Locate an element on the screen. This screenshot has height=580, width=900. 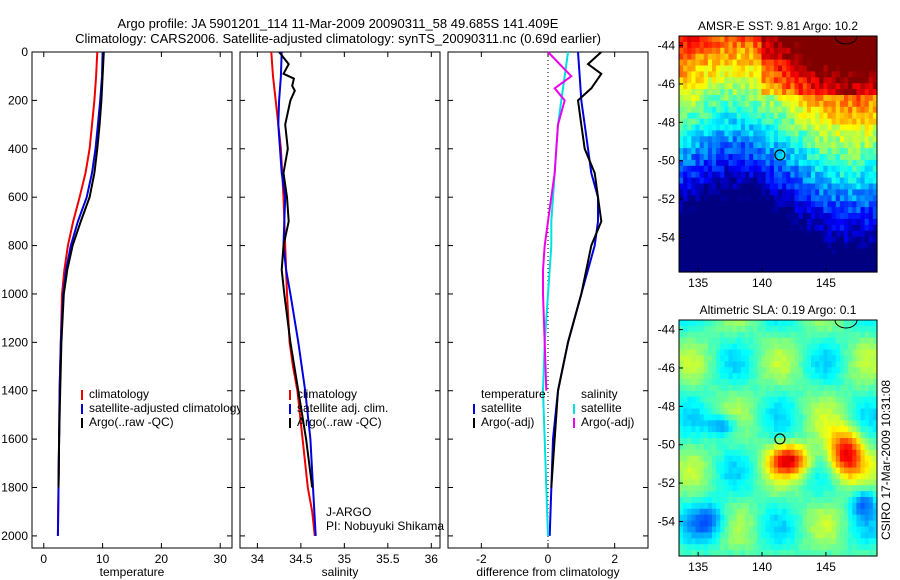
x-tick-label: 34 is located at coordinates (258, 559).